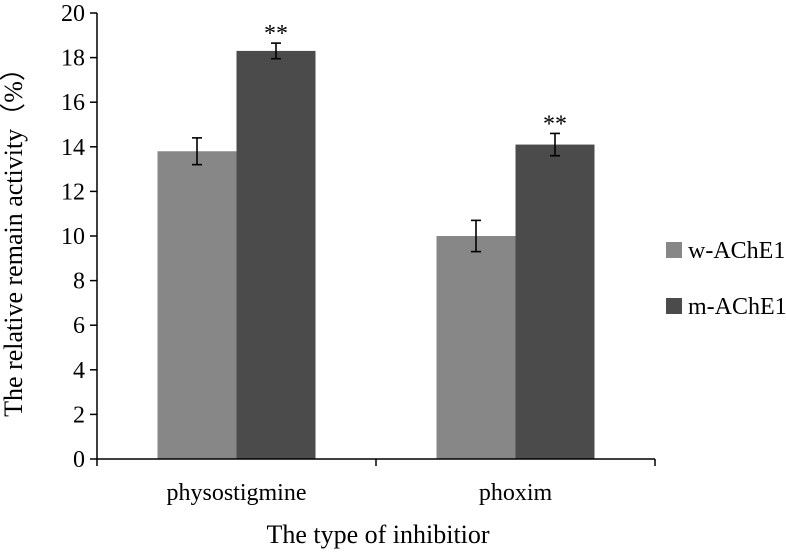  Describe the element at coordinates (726, 279) in the screenshot. I see `legend: w-AChE1 m-AChE1` at that location.